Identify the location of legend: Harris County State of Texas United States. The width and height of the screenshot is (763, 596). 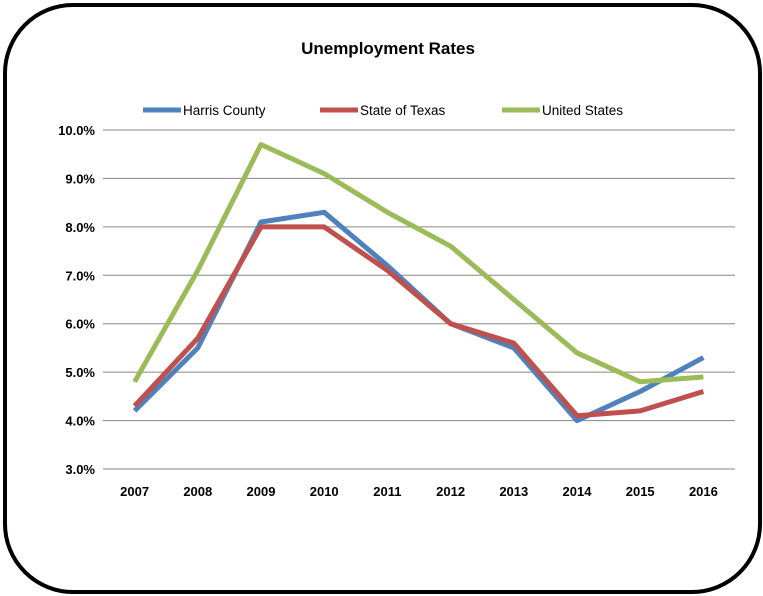
(383, 110).